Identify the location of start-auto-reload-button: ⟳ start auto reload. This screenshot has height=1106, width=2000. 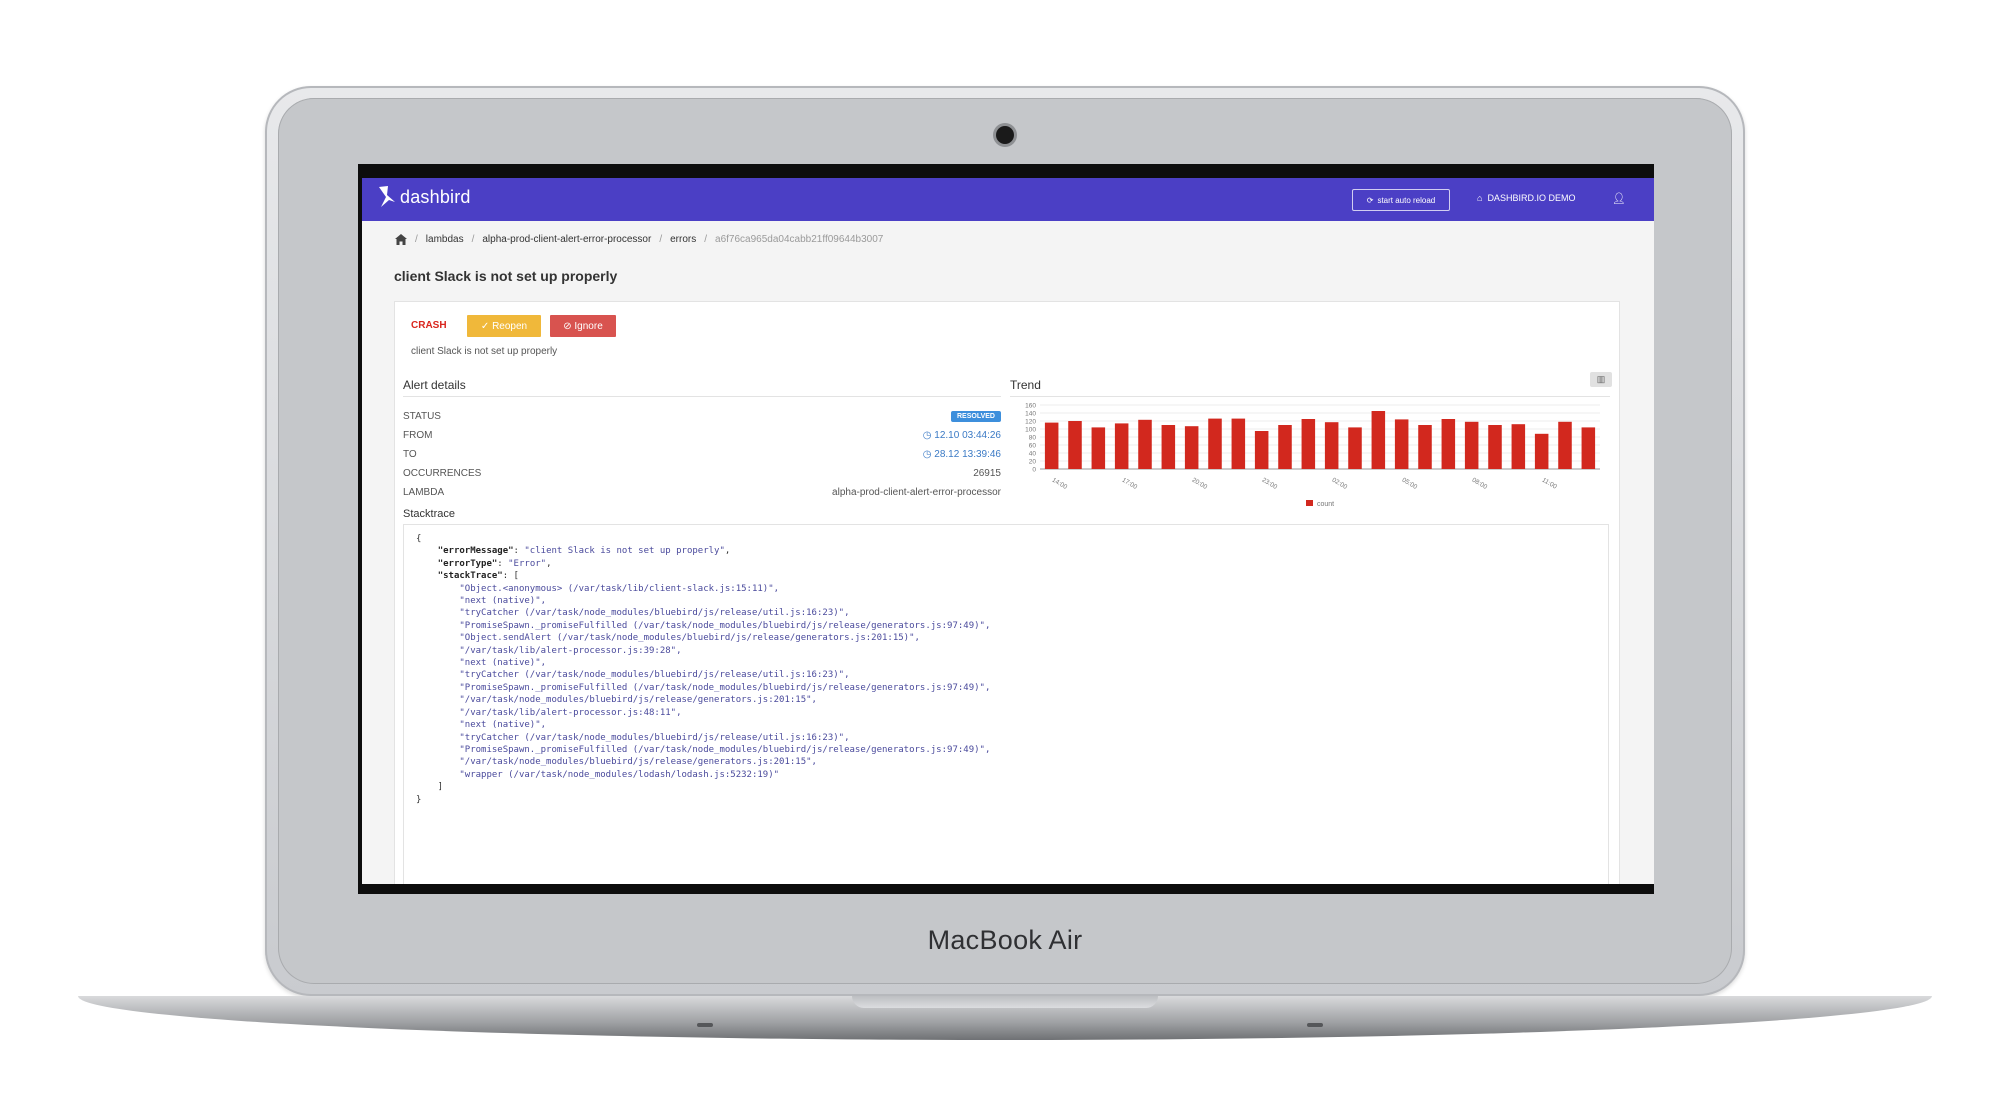
(1401, 200).